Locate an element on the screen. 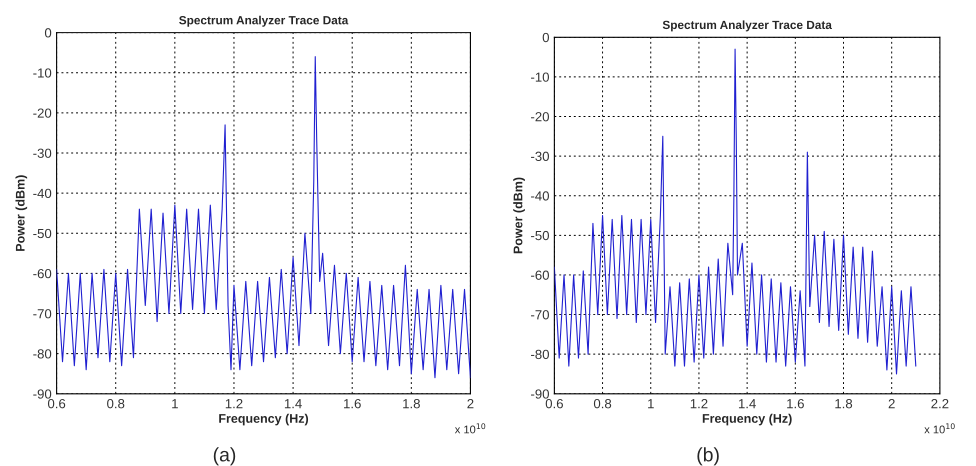 The height and width of the screenshot is (466, 976). text: (a) is located at coordinates (225, 456).